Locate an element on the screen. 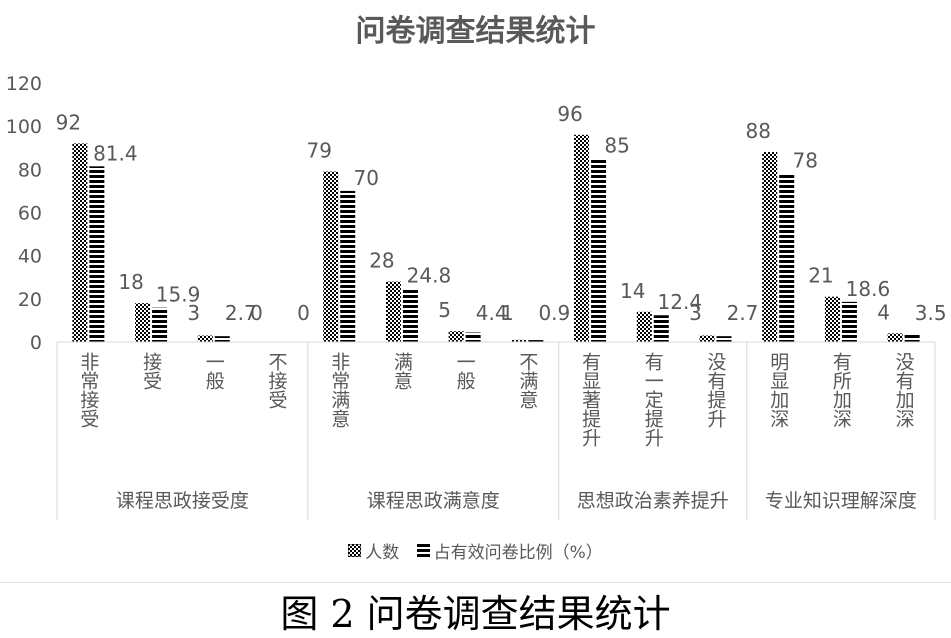 Image resolution: width=951 pixels, height=638 pixels. data-label: 15.9 is located at coordinates (178, 295).